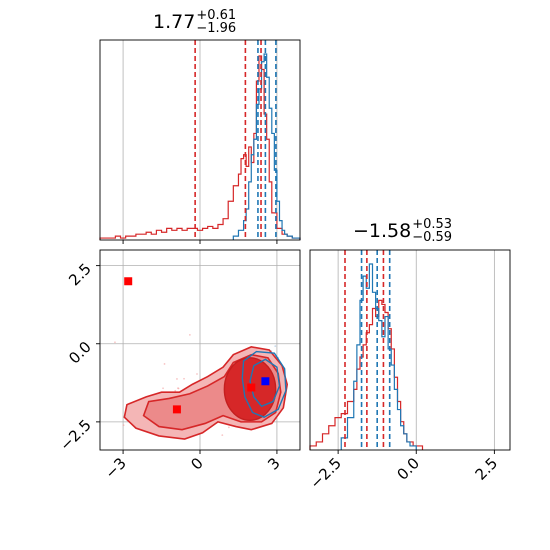 Image resolution: width=550 pixels, height=550 pixels. What do you see at coordinates (225, 358) in the screenshot?
I see `contour-group` at bounding box center [225, 358].